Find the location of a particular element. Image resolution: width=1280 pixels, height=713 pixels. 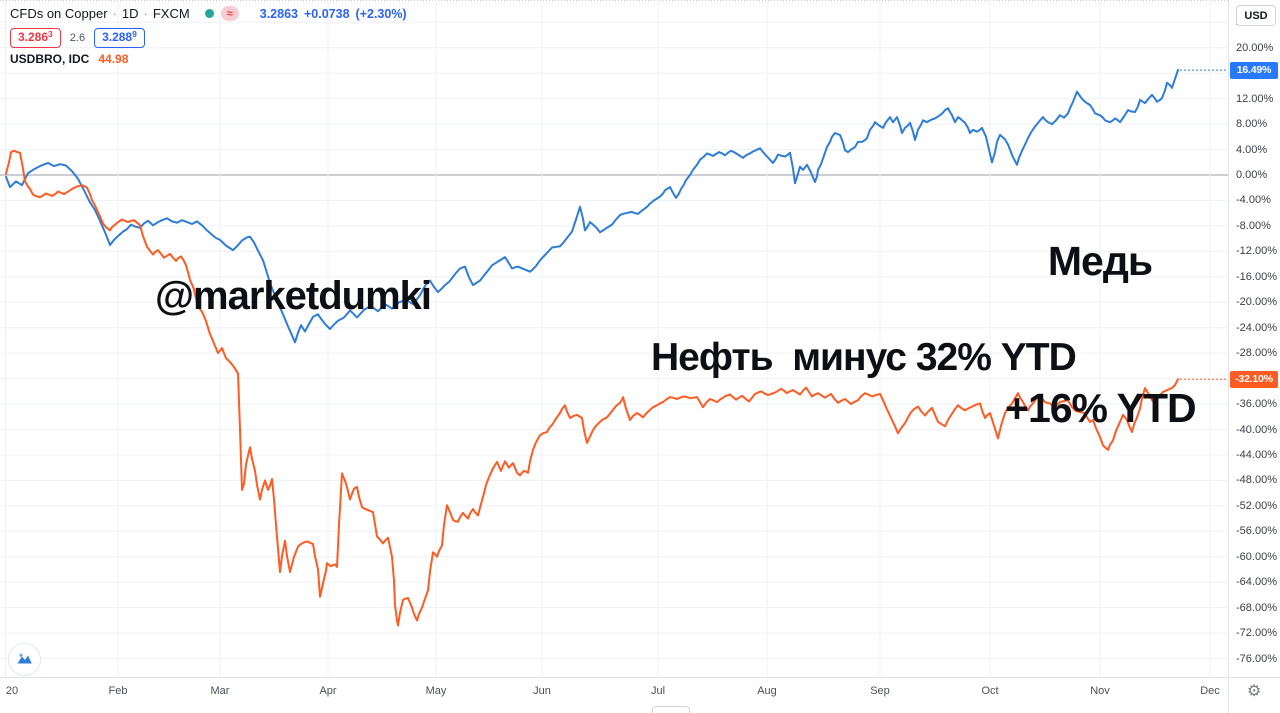

x-axis-tick: Jun is located at coordinates (542, 691).